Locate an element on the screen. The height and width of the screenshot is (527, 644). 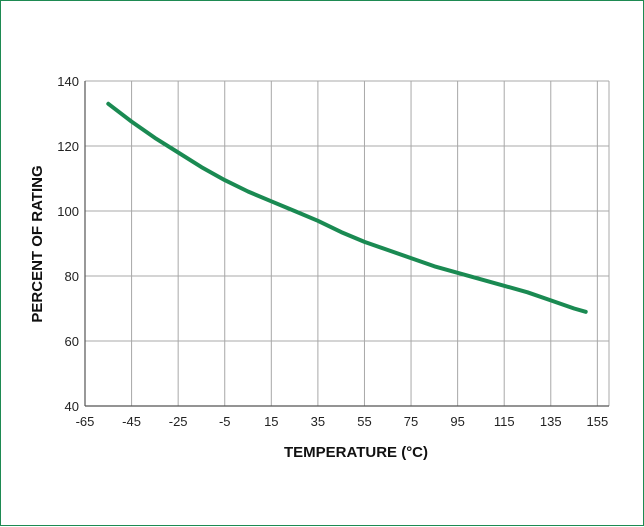
x-tick-label: 55 is located at coordinates (364, 421).